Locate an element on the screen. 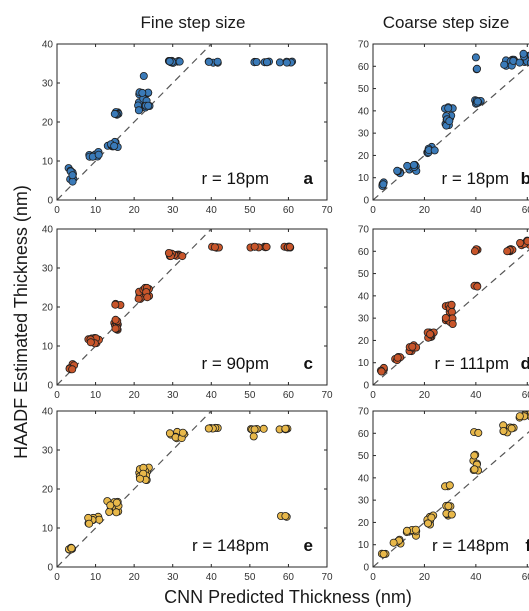 This screenshot has width=529, height=611. panel-letter: d is located at coordinates (525, 363).